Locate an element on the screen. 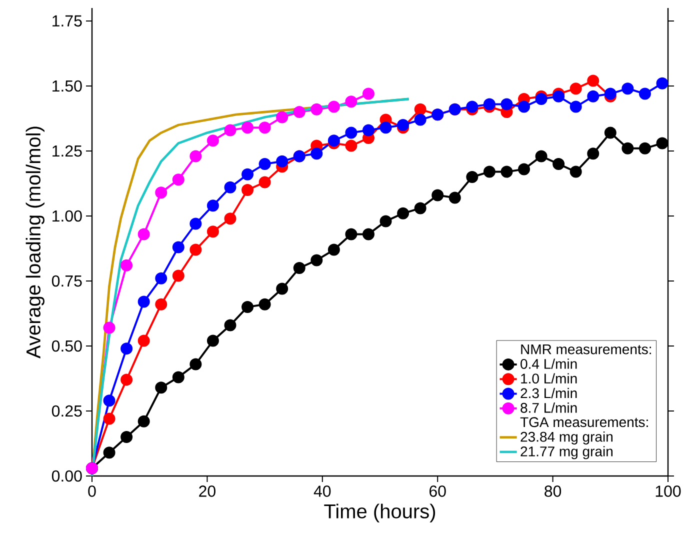 Image resolution: width=685 pixels, height=538 pixels. x-tick-label: 0 is located at coordinates (92, 491).